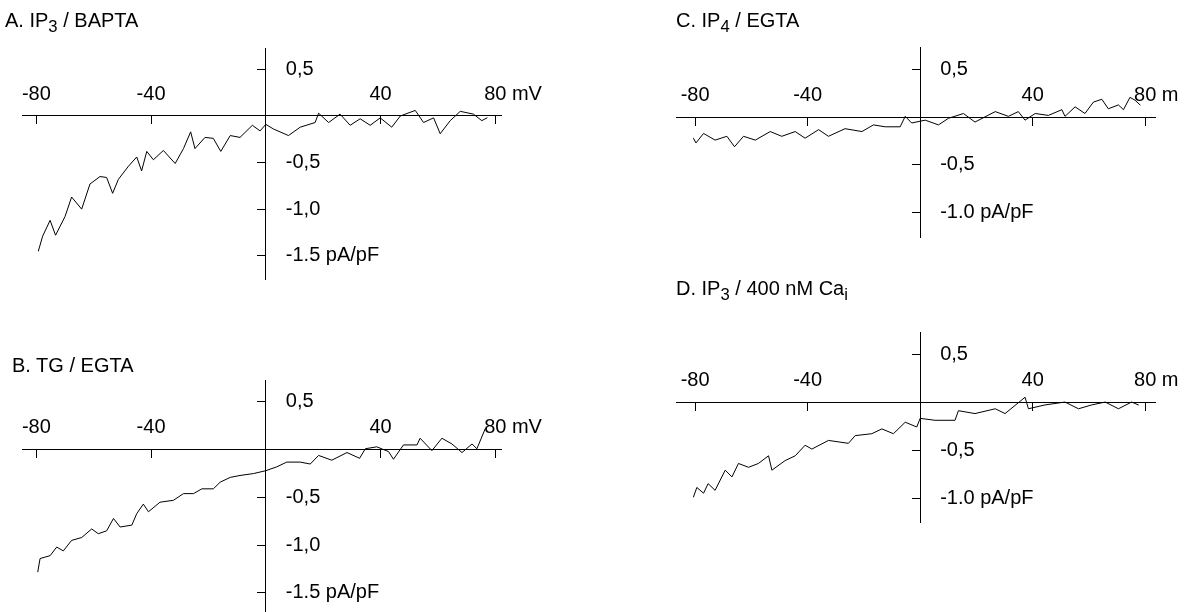 This screenshot has width=1186, height=612. I want to click on chart-title: D. IP$_{3}$ / 400 nM Ca$_{i}$, so click(762, 291).